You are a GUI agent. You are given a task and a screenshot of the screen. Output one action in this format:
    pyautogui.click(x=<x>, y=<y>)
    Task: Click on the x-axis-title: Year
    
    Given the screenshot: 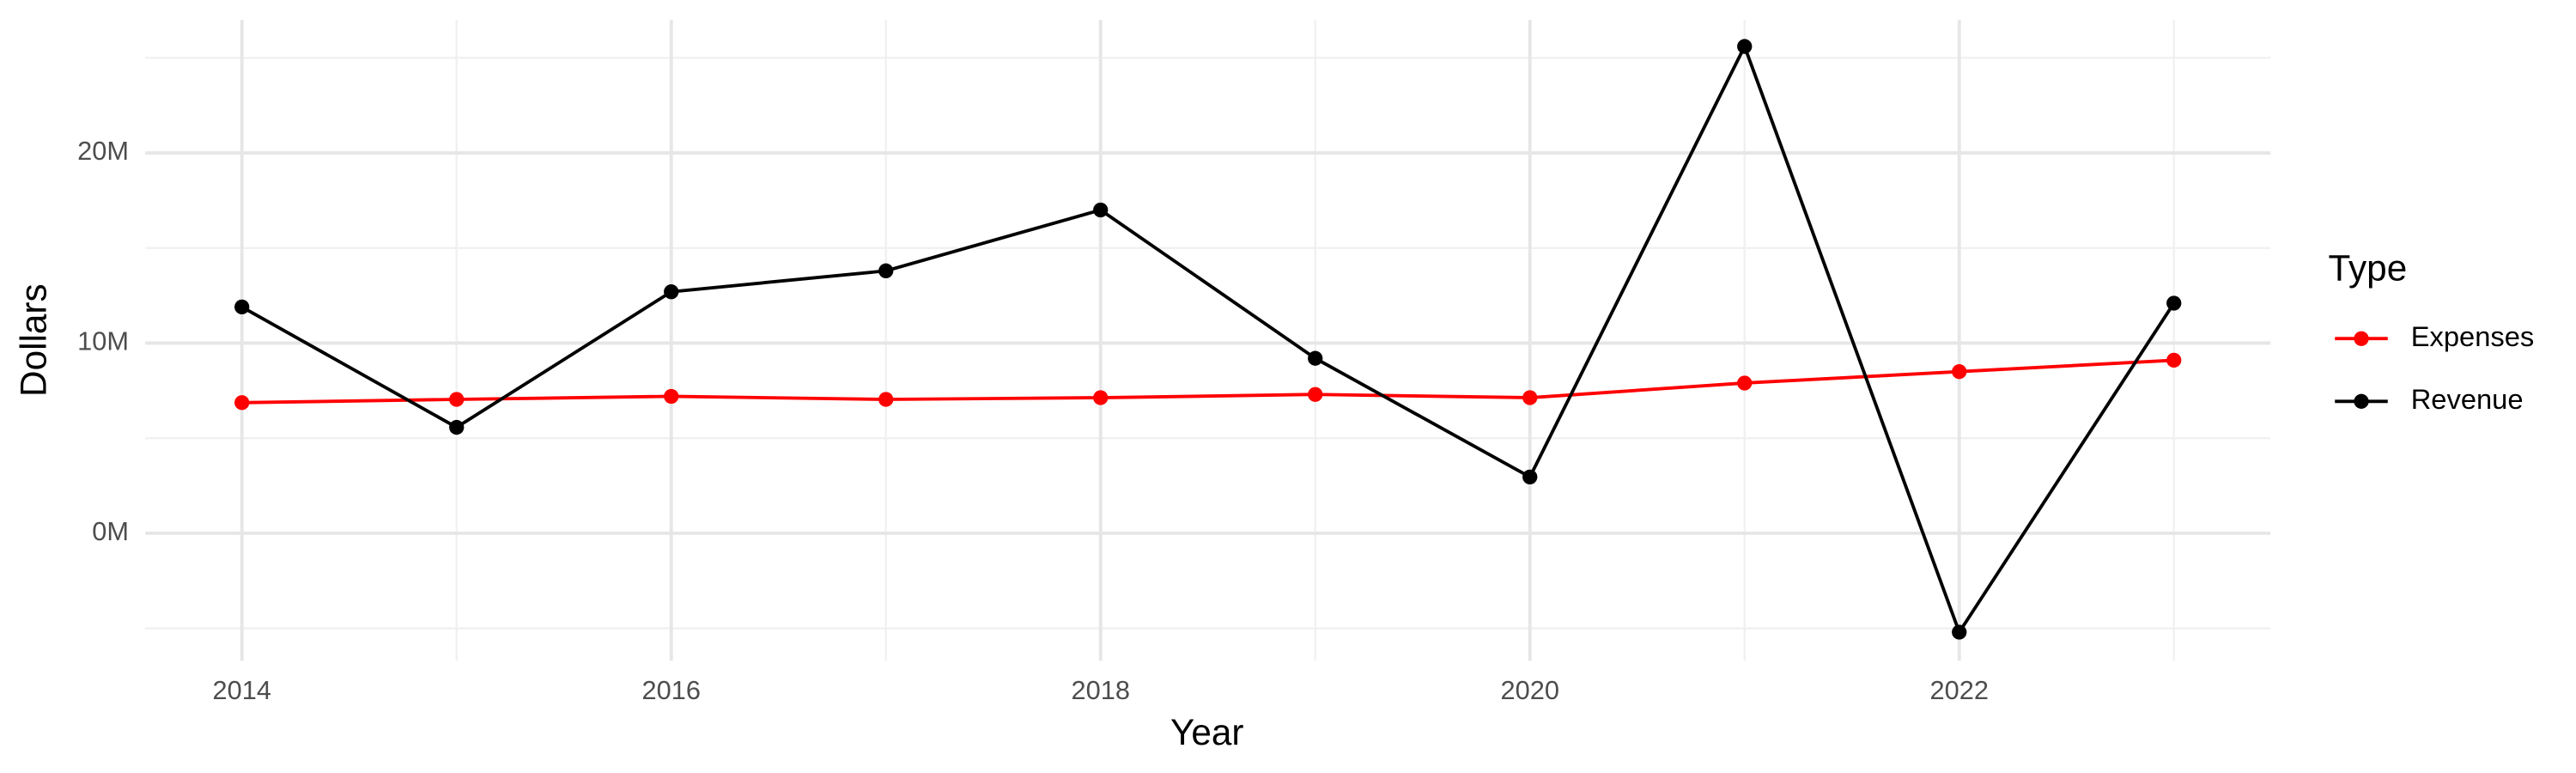 What is the action you would take?
    pyautogui.click(x=1206, y=732)
    